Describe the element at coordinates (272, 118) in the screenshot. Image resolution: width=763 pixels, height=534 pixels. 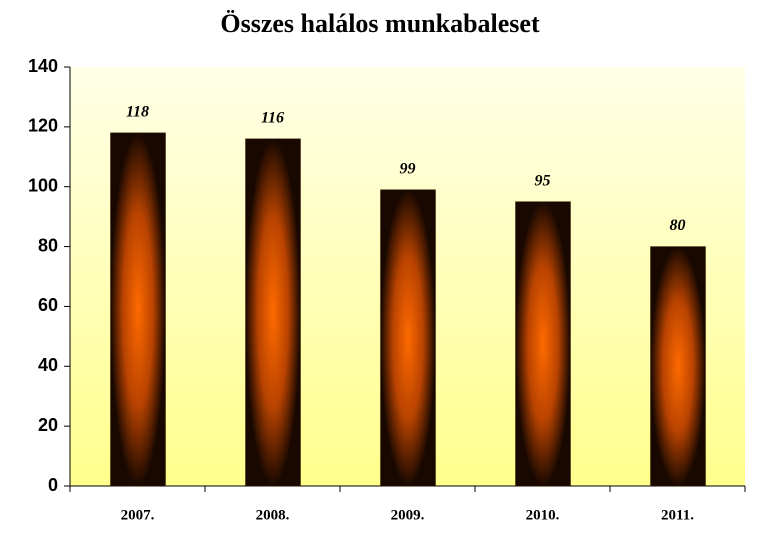
I see `value-label: 116` at that location.